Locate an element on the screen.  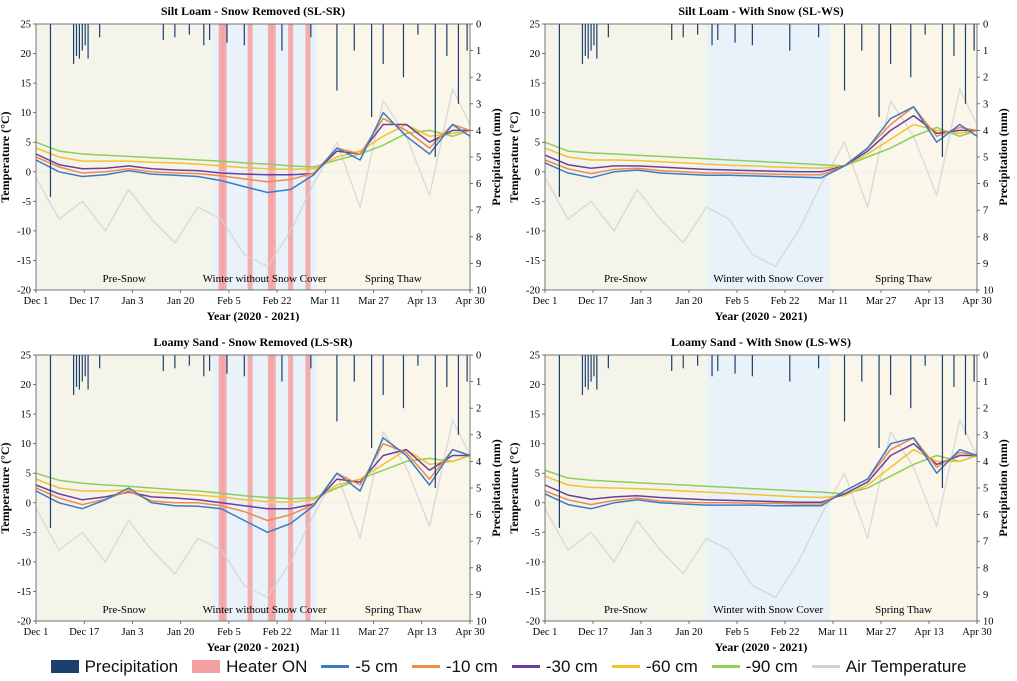
legend-item-90cm: -90 cm is located at coordinates (754, 667).